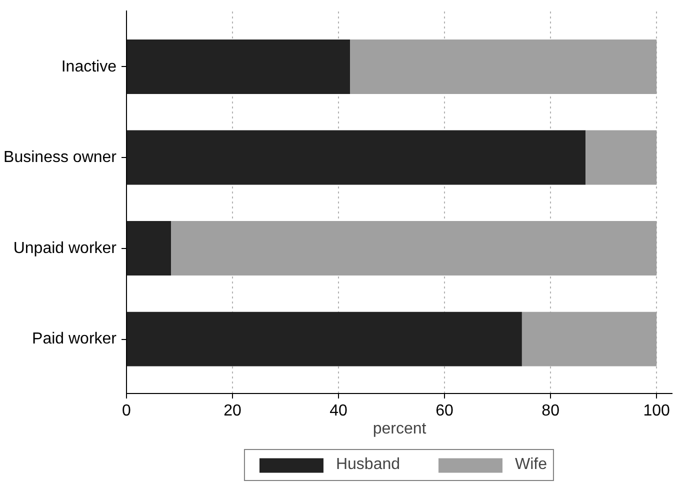 The image size is (687, 495). I want to click on x-axis-title: percent, so click(399, 429).